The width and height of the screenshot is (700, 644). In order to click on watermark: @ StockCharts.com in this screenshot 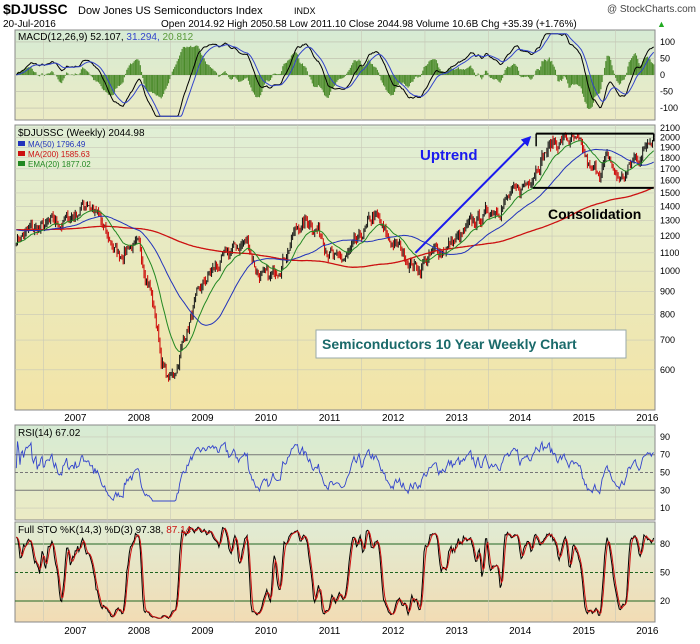, I will do `click(651, 9)`.